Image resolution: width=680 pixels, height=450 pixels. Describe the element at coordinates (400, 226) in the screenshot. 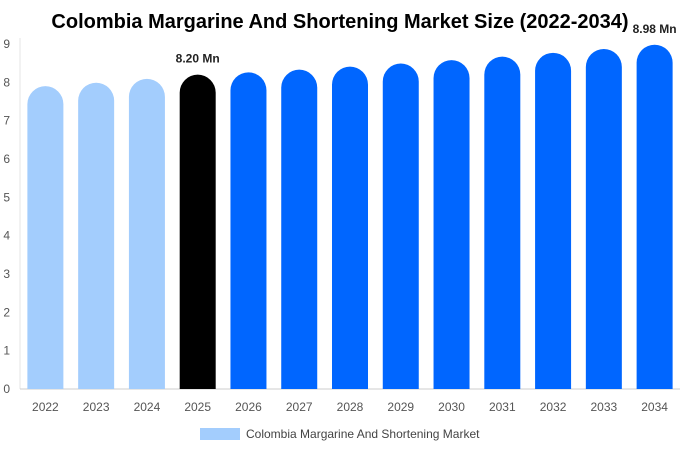

I see `bar-2029` at that location.